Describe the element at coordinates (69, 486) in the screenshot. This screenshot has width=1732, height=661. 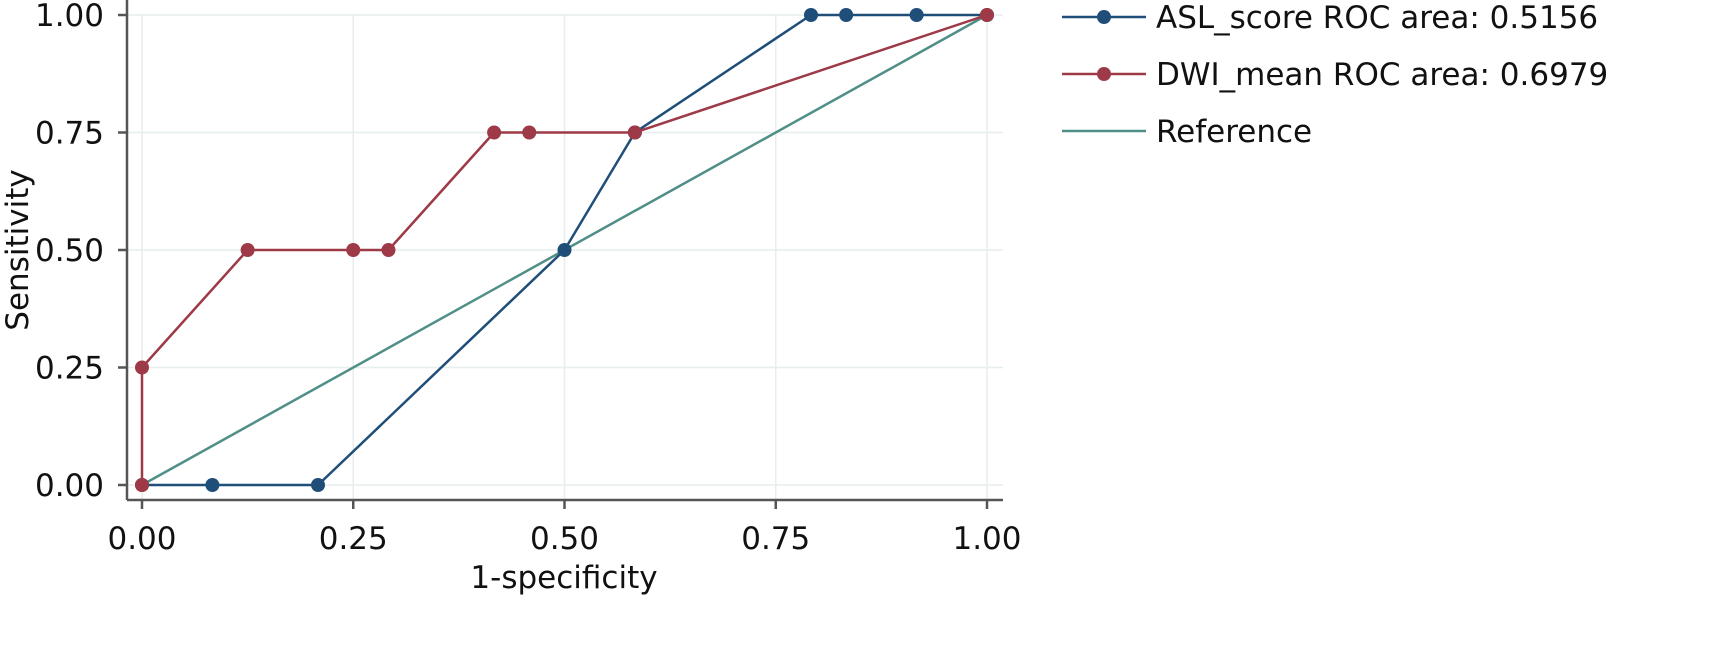
I see `y-tick-label: 0.00` at that location.